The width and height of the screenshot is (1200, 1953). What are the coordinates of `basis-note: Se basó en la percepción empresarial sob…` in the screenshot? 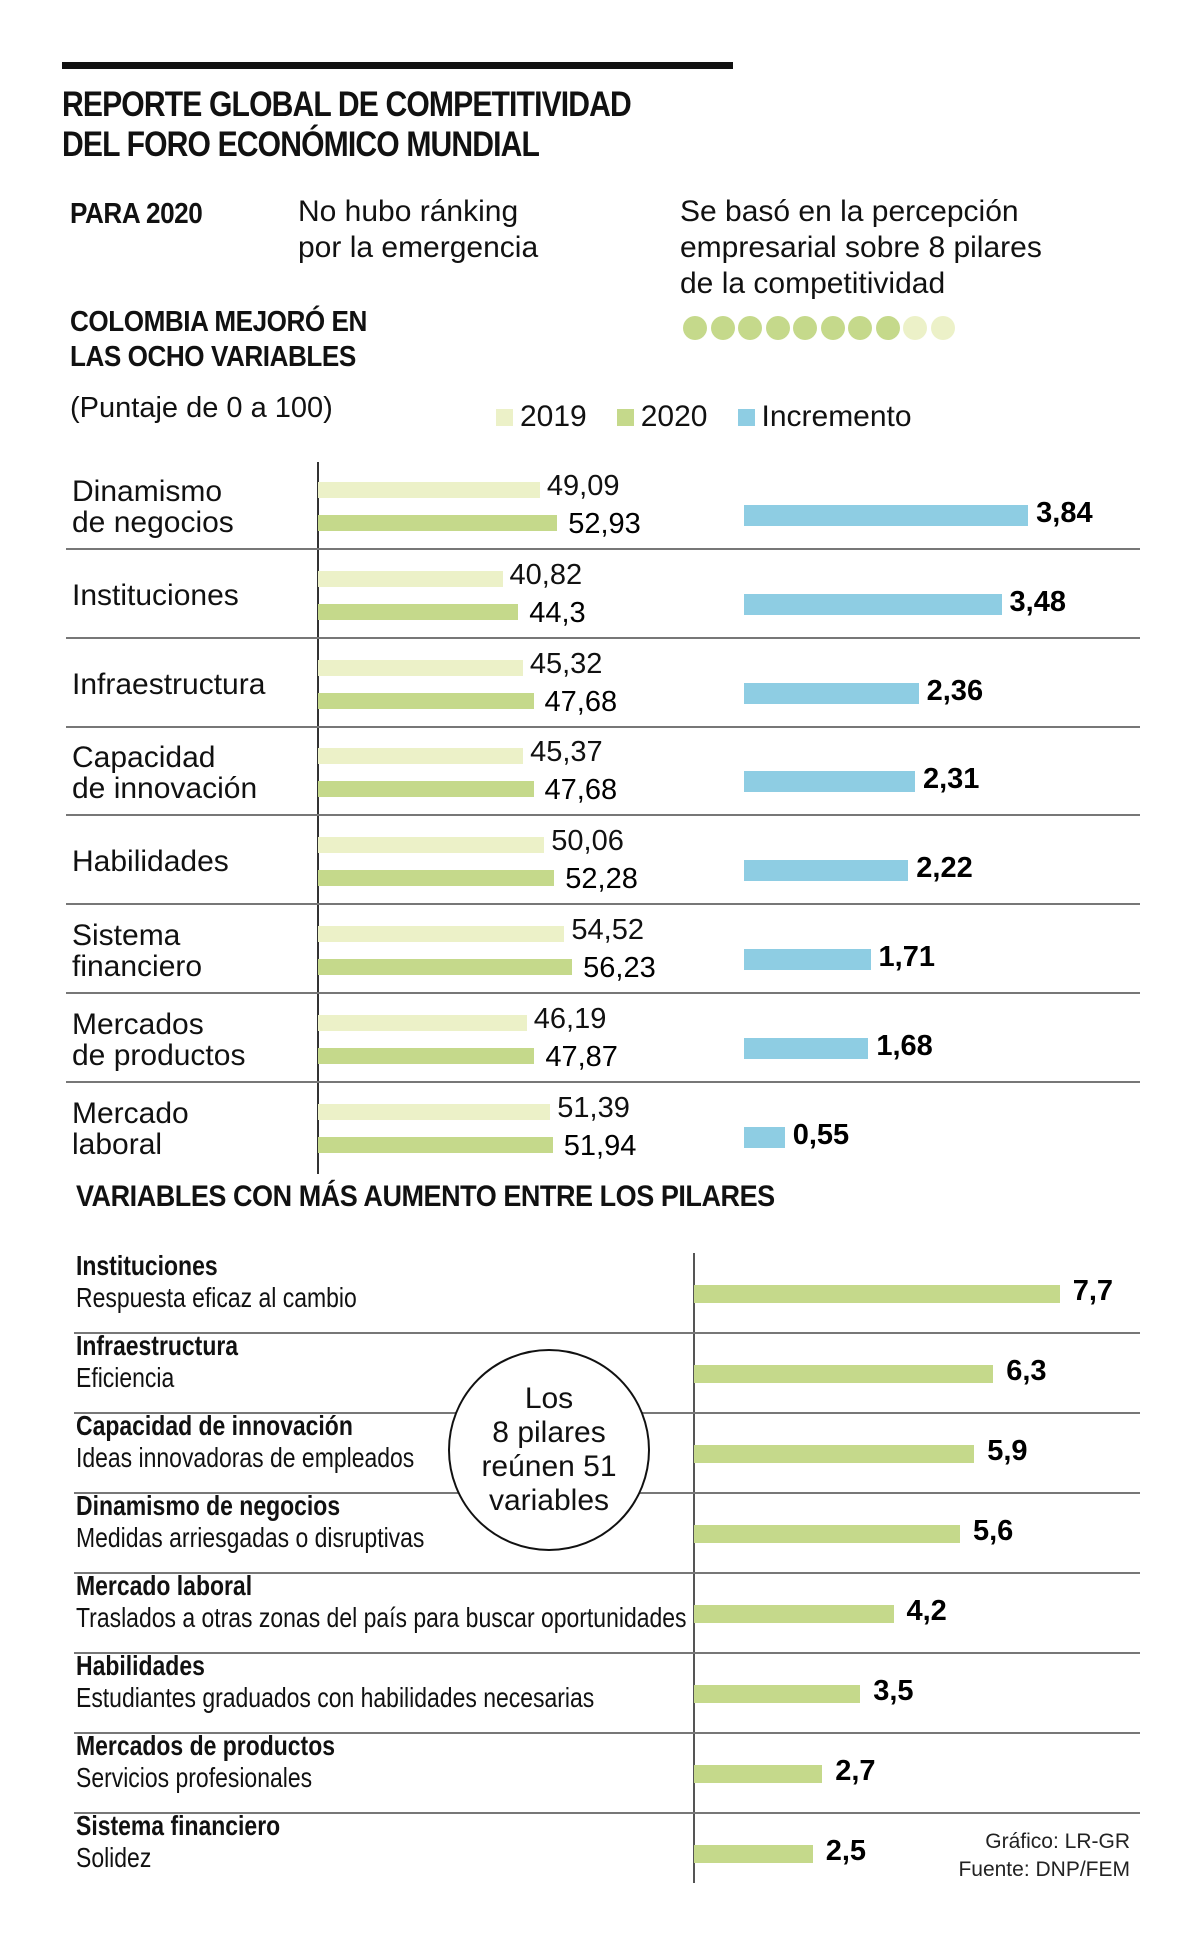 It's located at (861, 248).